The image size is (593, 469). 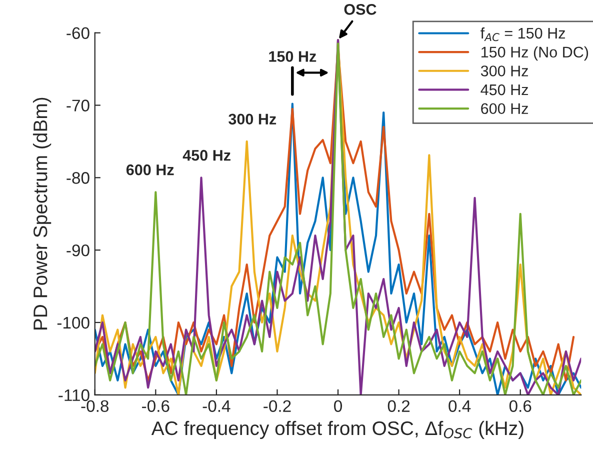 I want to click on legend-label: 300 Hz, so click(x=504, y=71).